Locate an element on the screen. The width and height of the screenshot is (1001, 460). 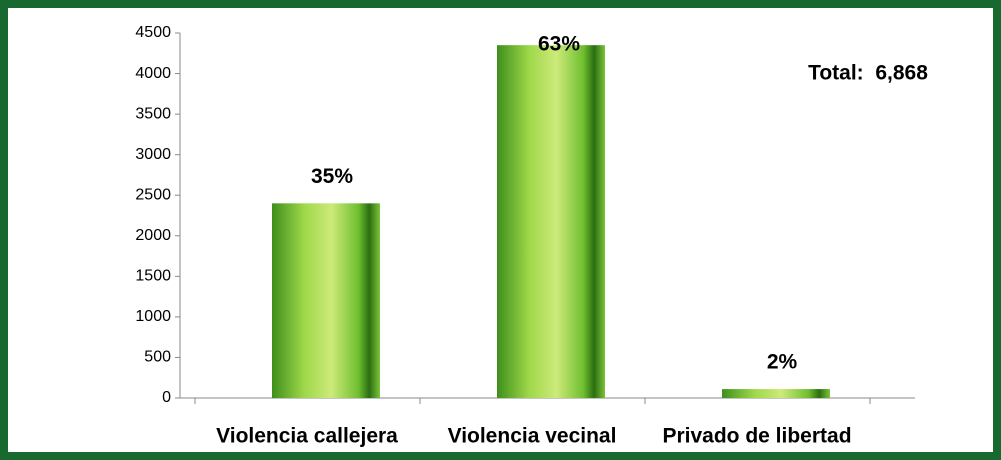
y-tick-label: 4000 is located at coordinates (153, 73).